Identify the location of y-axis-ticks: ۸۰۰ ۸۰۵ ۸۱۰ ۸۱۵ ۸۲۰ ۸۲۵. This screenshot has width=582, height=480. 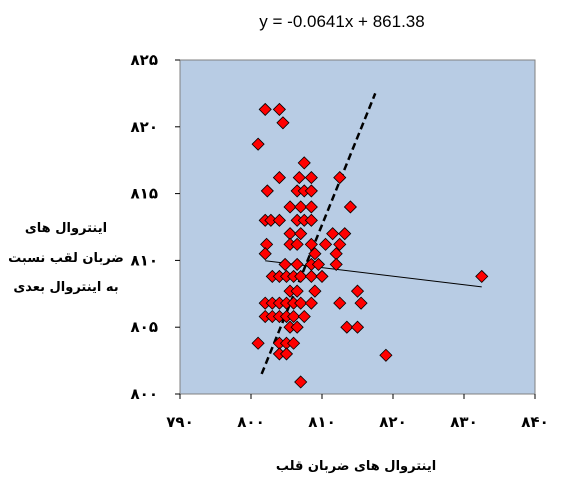
(155, 227).